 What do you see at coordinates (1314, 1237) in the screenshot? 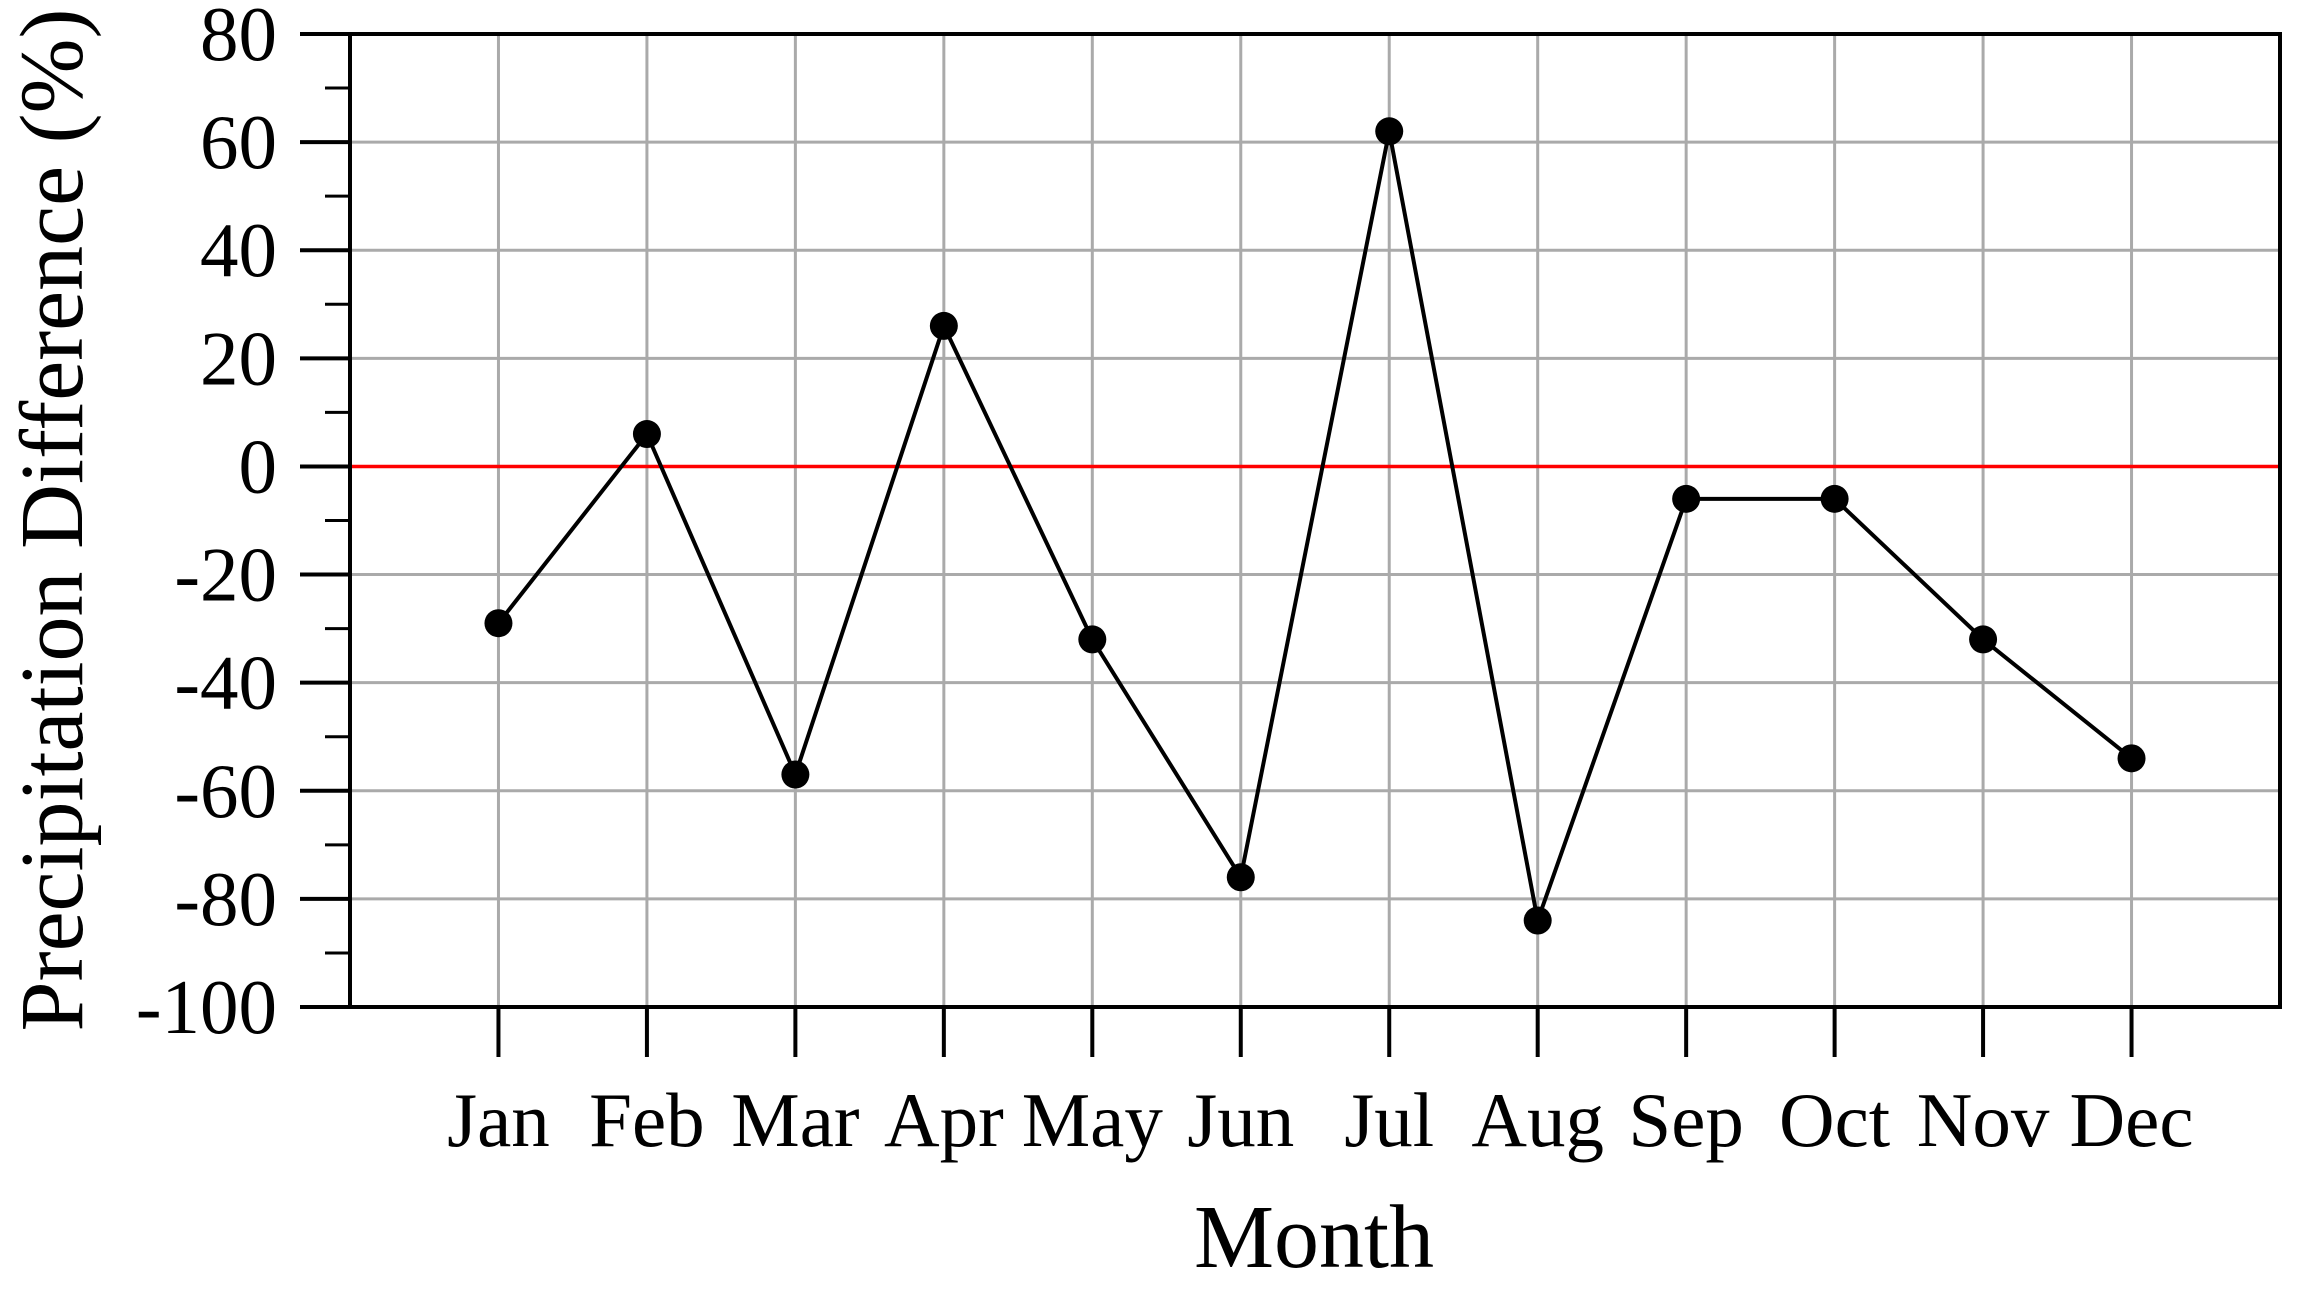
I see `x-axis-title: Month` at bounding box center [1314, 1237].